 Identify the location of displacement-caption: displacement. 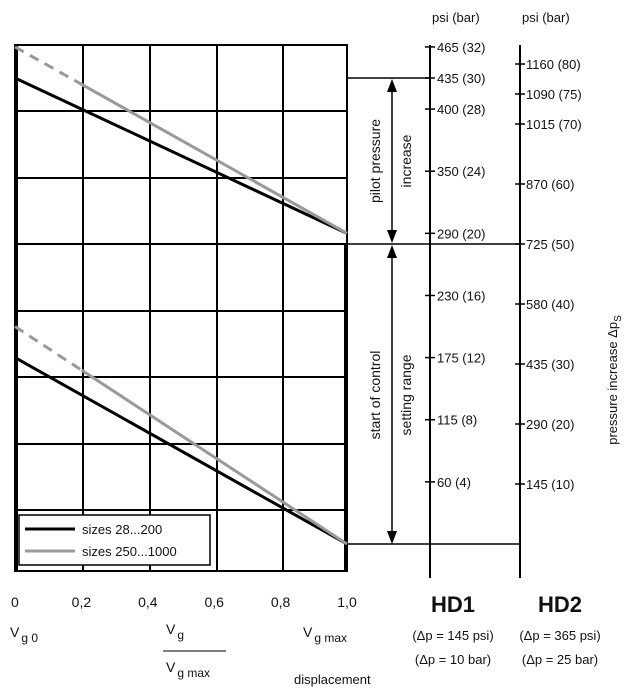
(332, 679).